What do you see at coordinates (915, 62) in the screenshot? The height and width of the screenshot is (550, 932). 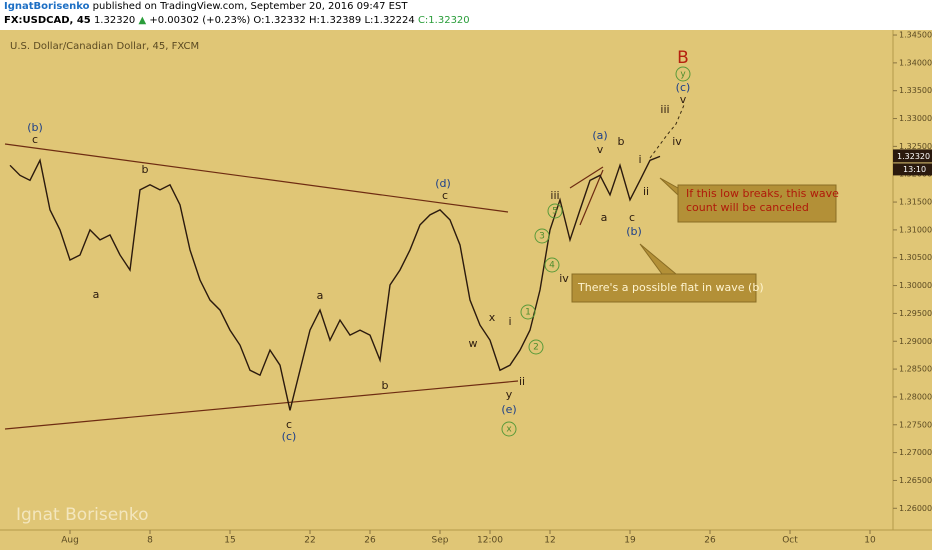 I see `y-tick-label: 1.34000` at bounding box center [915, 62].